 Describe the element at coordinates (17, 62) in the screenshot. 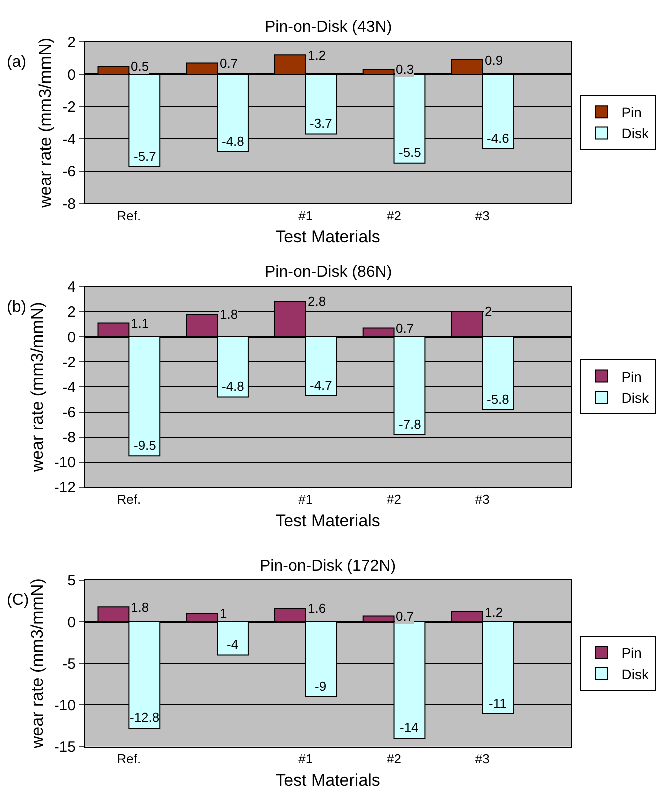

I see `text: (a)` at that location.